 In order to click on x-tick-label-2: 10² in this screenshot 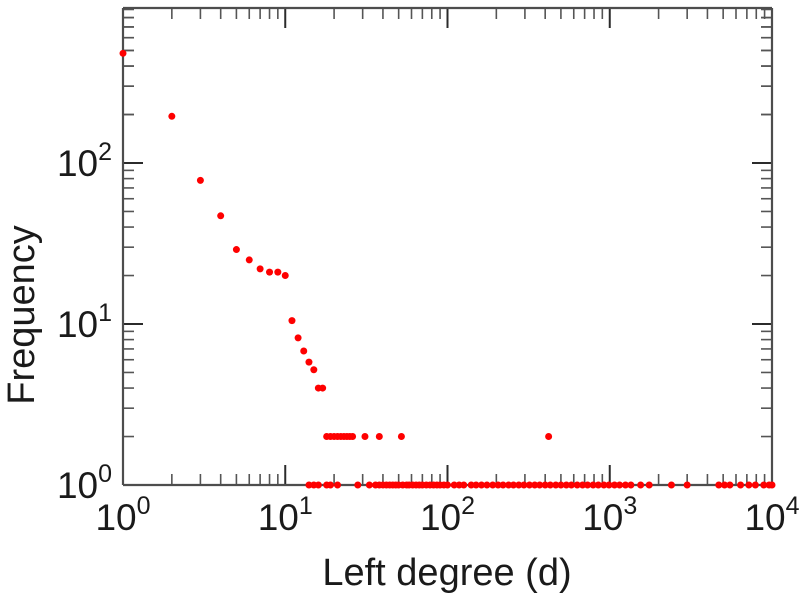, I will do `click(447, 515)`.